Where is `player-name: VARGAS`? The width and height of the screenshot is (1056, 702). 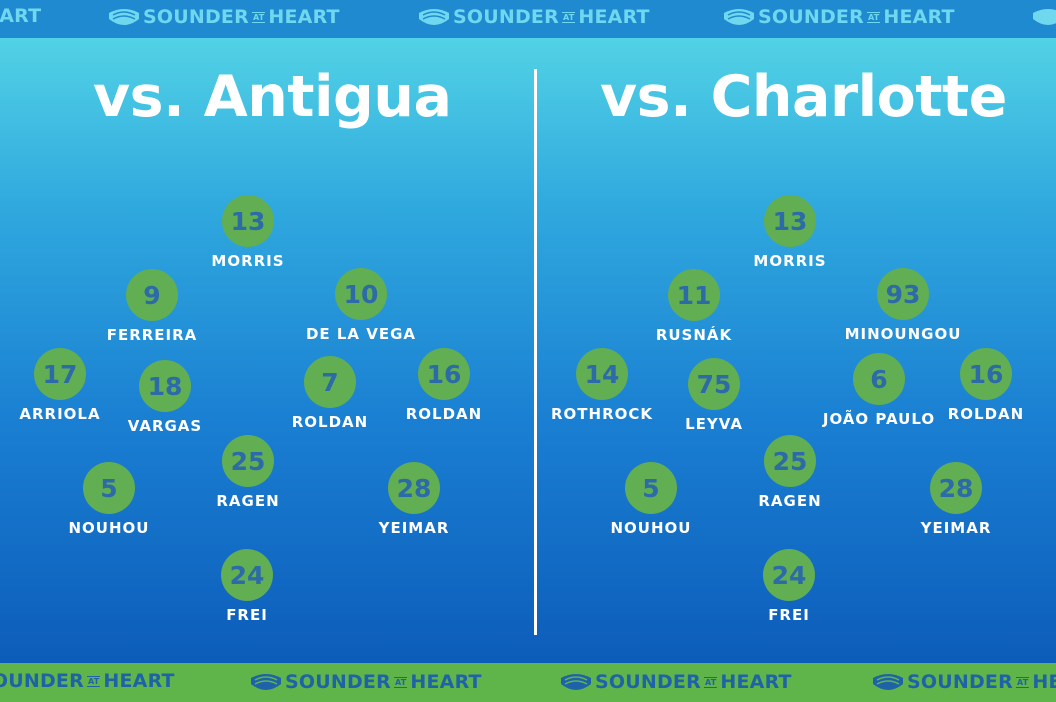 player-name: VARGAS is located at coordinates (165, 426).